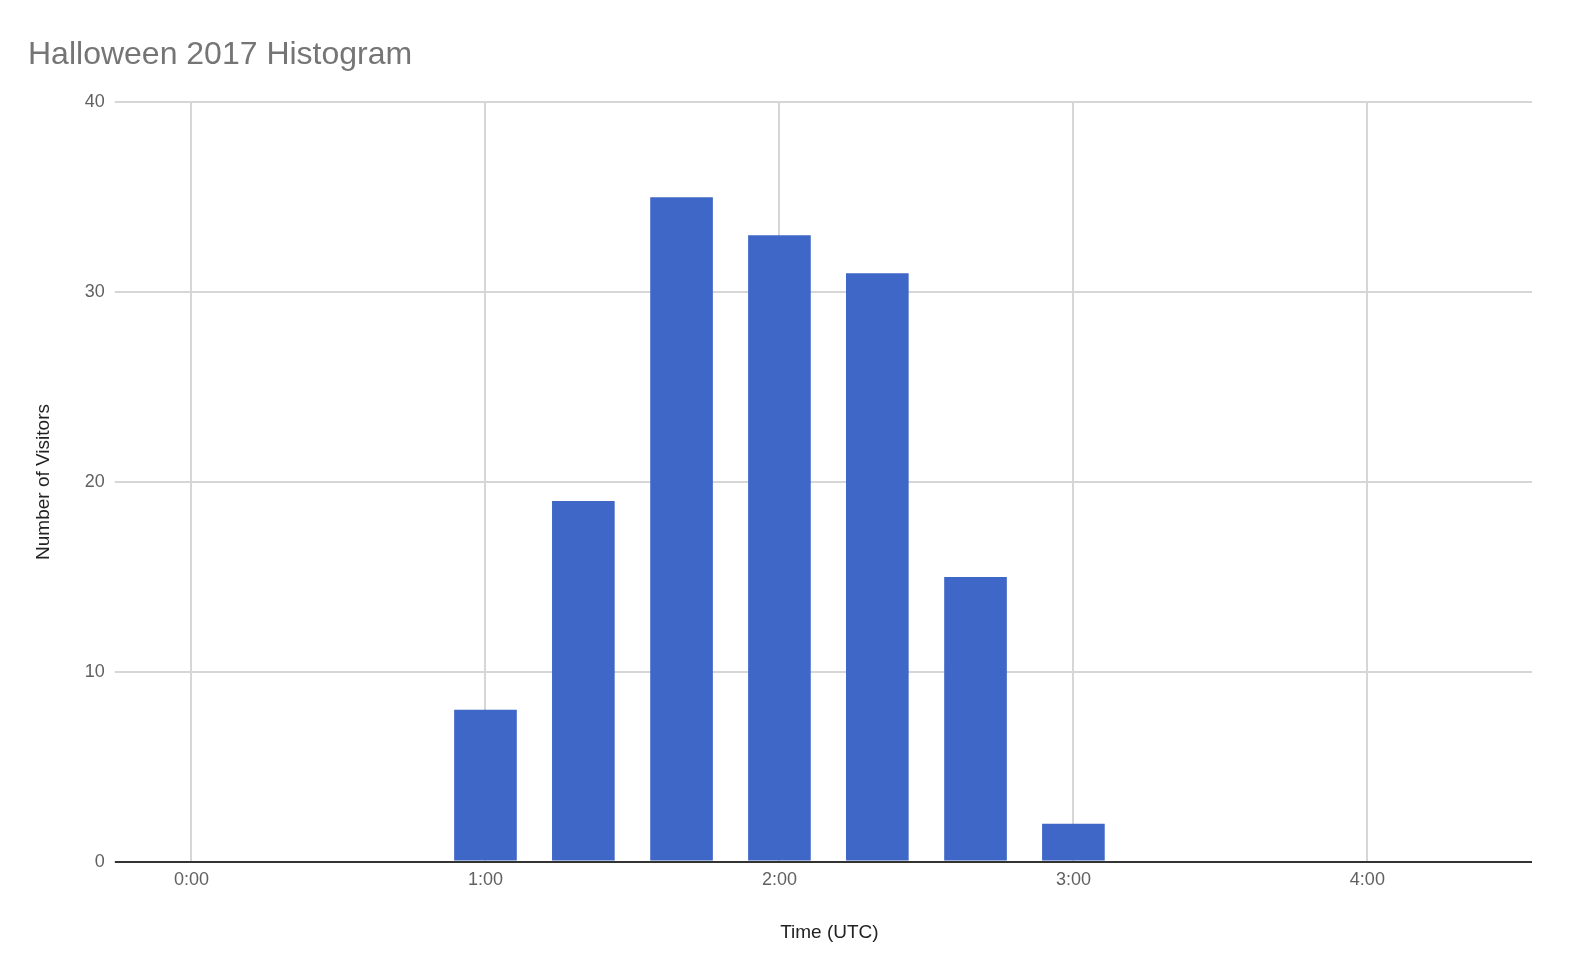 The height and width of the screenshot is (972, 1570). What do you see at coordinates (829, 931) in the screenshot?
I see `x-axis-title: Time (UTC)` at bounding box center [829, 931].